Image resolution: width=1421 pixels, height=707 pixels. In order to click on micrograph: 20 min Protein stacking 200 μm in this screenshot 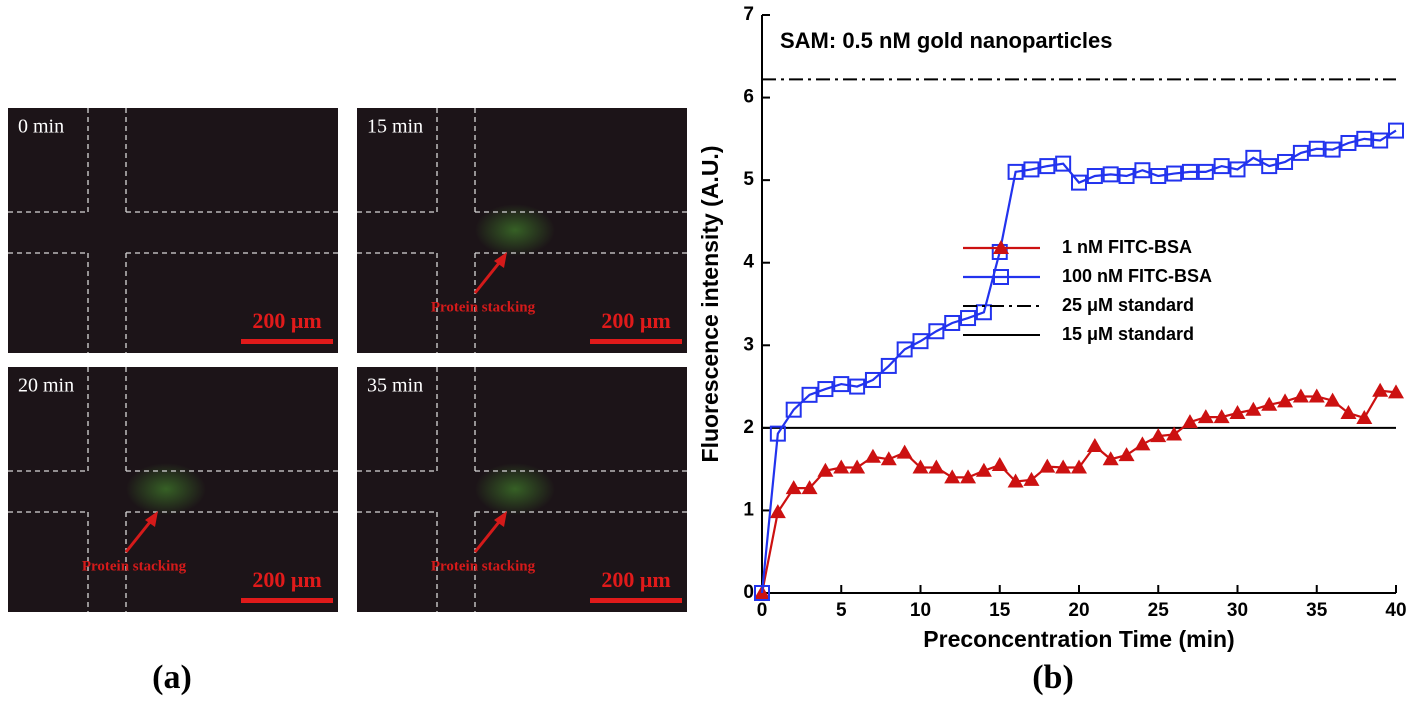, I will do `click(173, 489)`.